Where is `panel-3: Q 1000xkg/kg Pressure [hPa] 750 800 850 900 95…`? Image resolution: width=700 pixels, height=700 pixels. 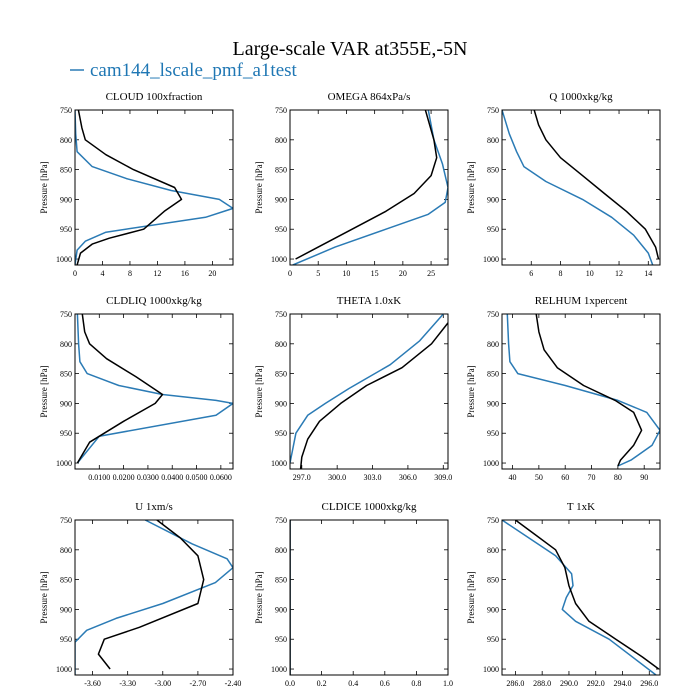 panel-3: Q 1000xkg/kg Pressure [hPa] 750 800 850 900 95… is located at coordinates (563, 184).